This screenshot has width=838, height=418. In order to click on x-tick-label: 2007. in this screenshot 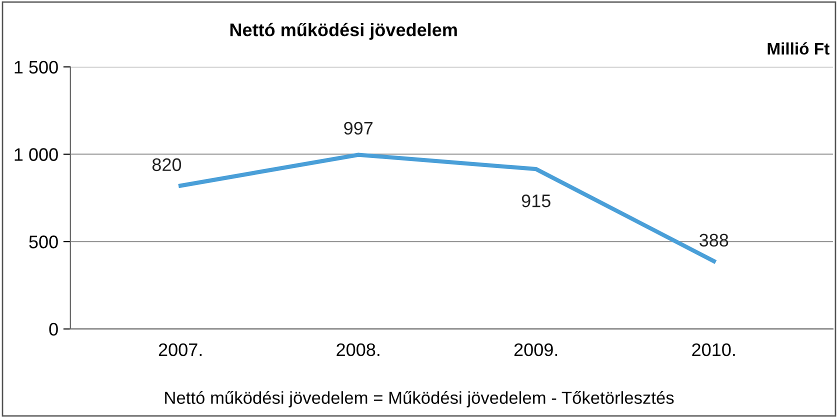, I will do `click(180, 349)`.